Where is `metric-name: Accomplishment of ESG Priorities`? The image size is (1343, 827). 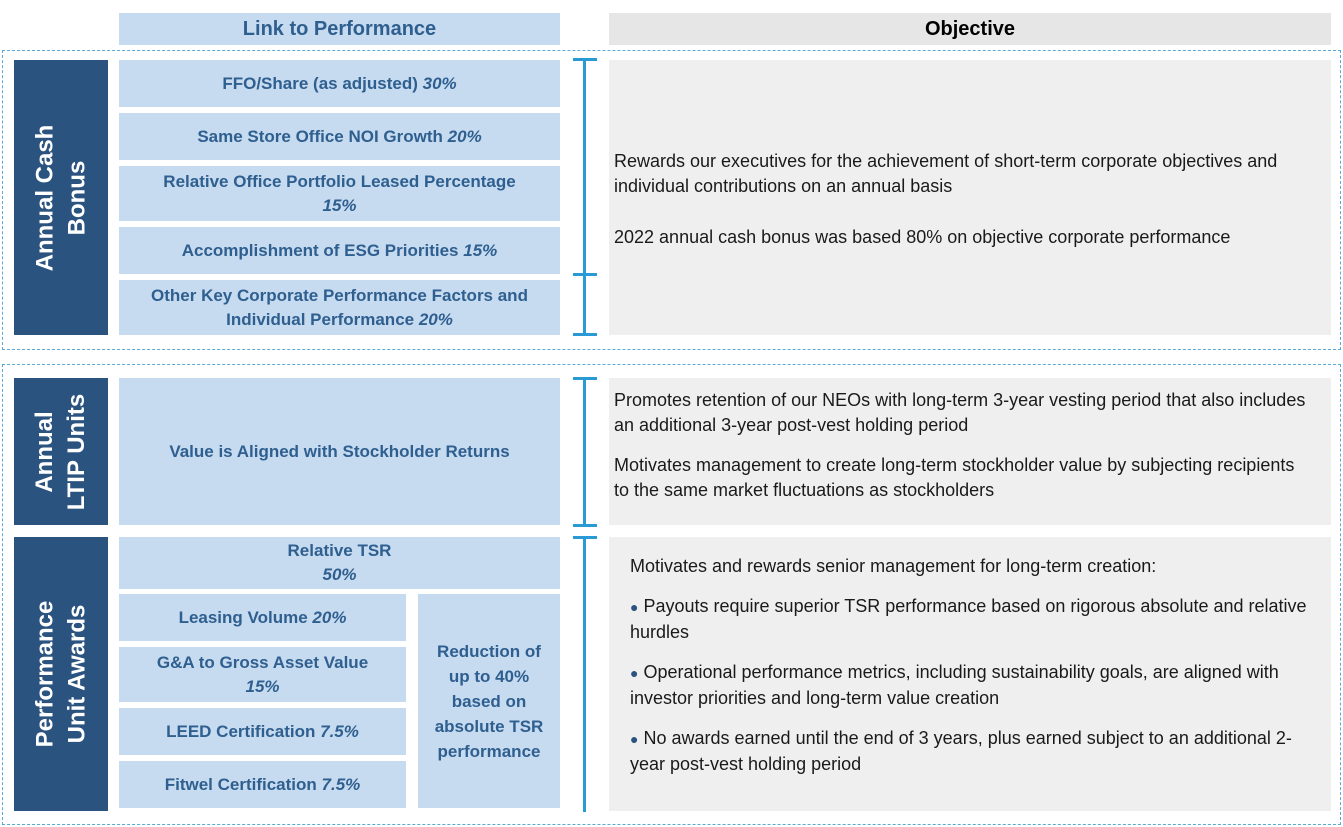
metric-name: Accomplishment of ESG Priorities is located at coordinates (320, 250).